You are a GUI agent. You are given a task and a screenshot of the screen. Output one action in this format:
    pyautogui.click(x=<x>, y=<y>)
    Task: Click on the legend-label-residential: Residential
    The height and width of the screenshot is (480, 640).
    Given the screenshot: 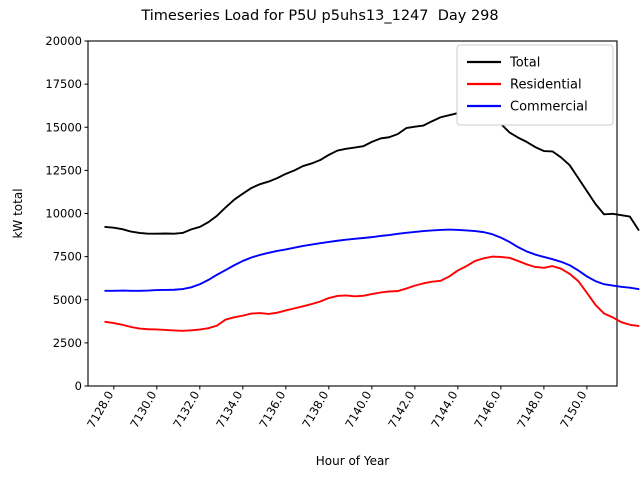 What is the action you would take?
    pyautogui.click(x=546, y=85)
    